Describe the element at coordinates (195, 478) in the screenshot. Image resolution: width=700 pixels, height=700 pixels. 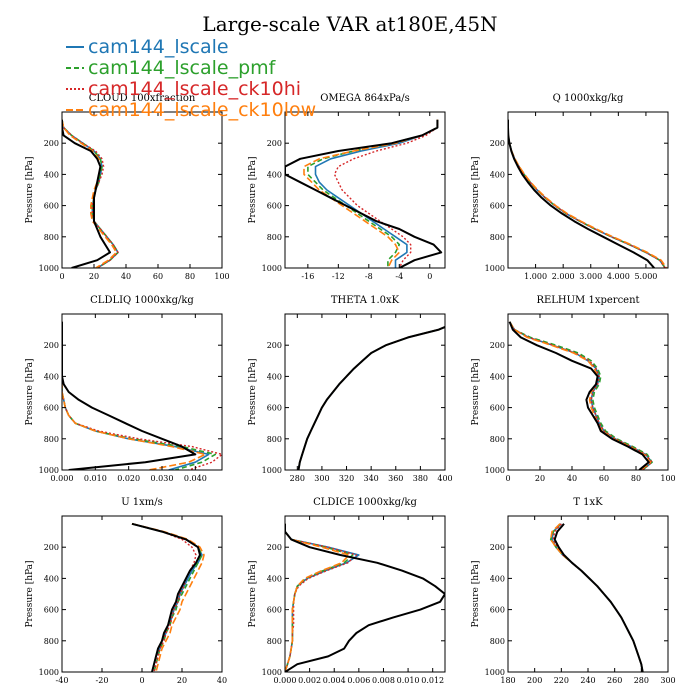
I see `x-tick-label: 0.040` at that location.